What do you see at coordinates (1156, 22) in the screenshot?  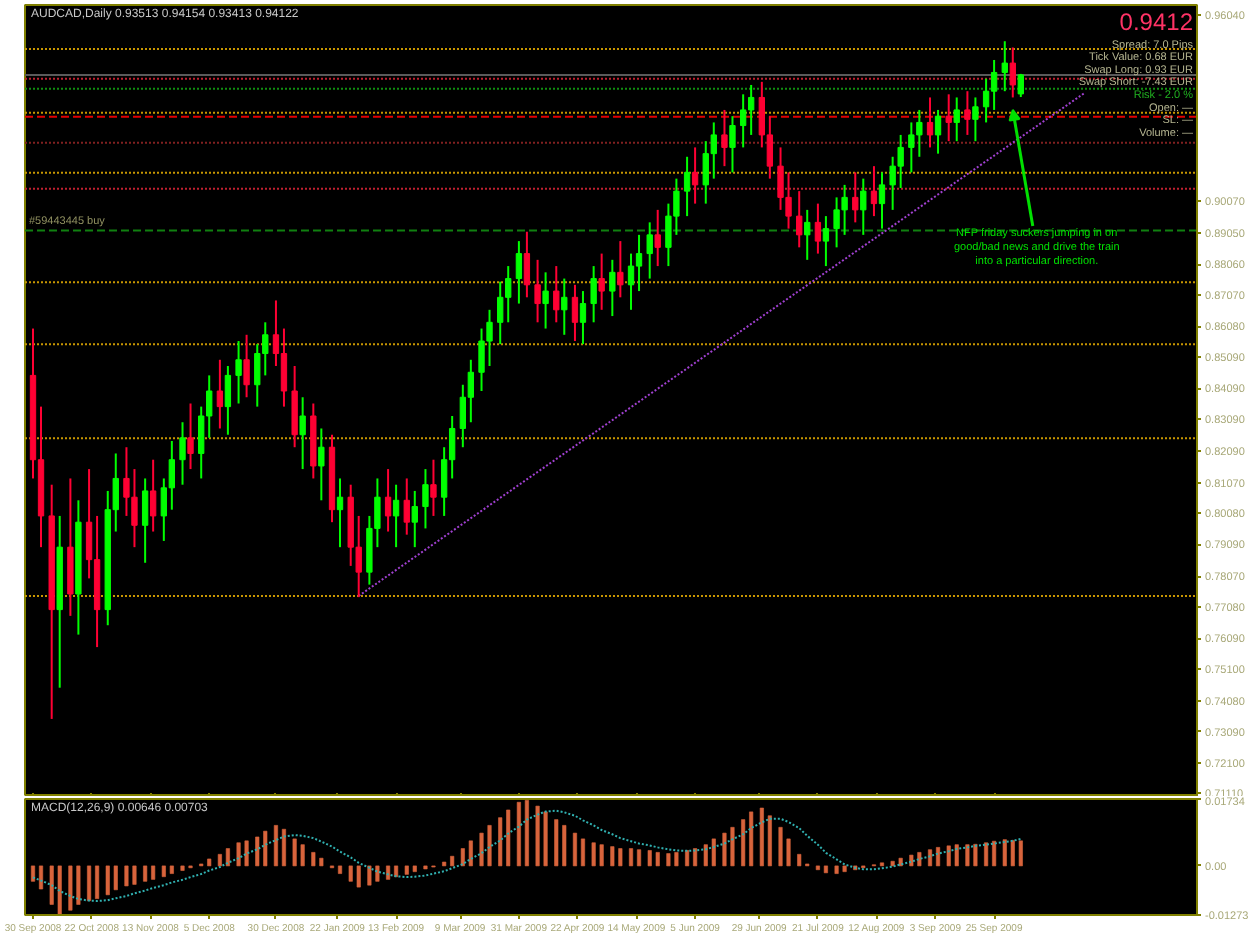 I see `annotation: 0.9412` at bounding box center [1156, 22].